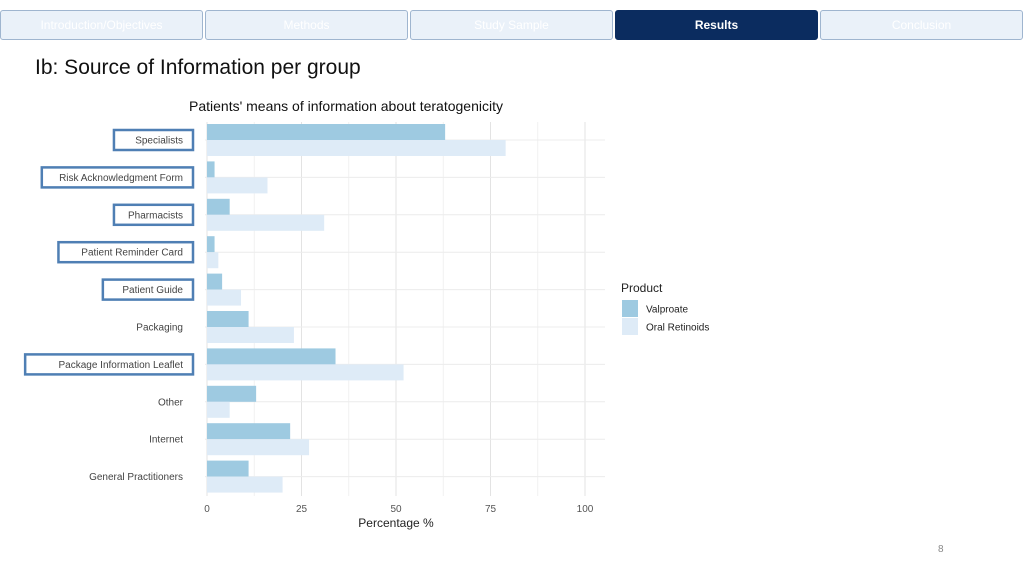  I want to click on page-title: Ib: Source of Information per group, so click(198, 67).